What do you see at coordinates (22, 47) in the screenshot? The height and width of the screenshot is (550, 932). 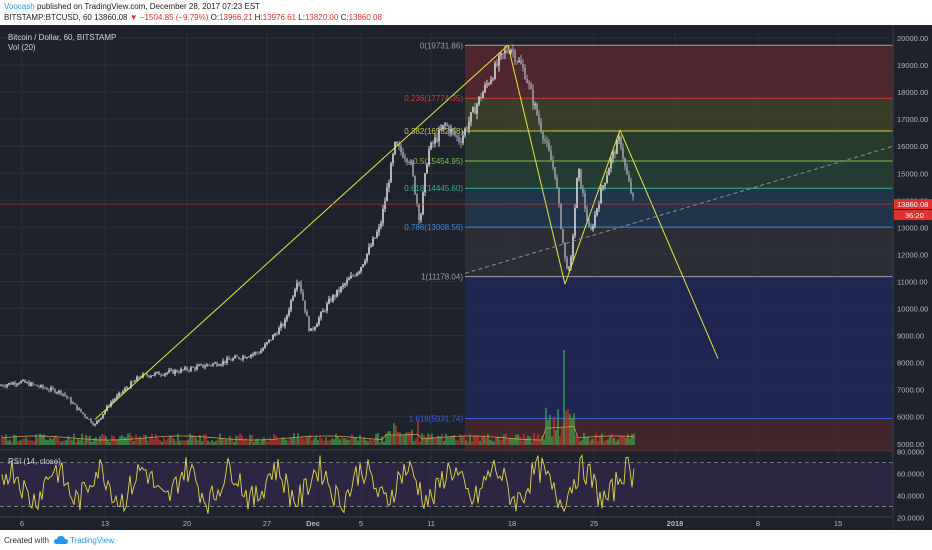 I see `vol-legend: Vol (20)` at bounding box center [22, 47].